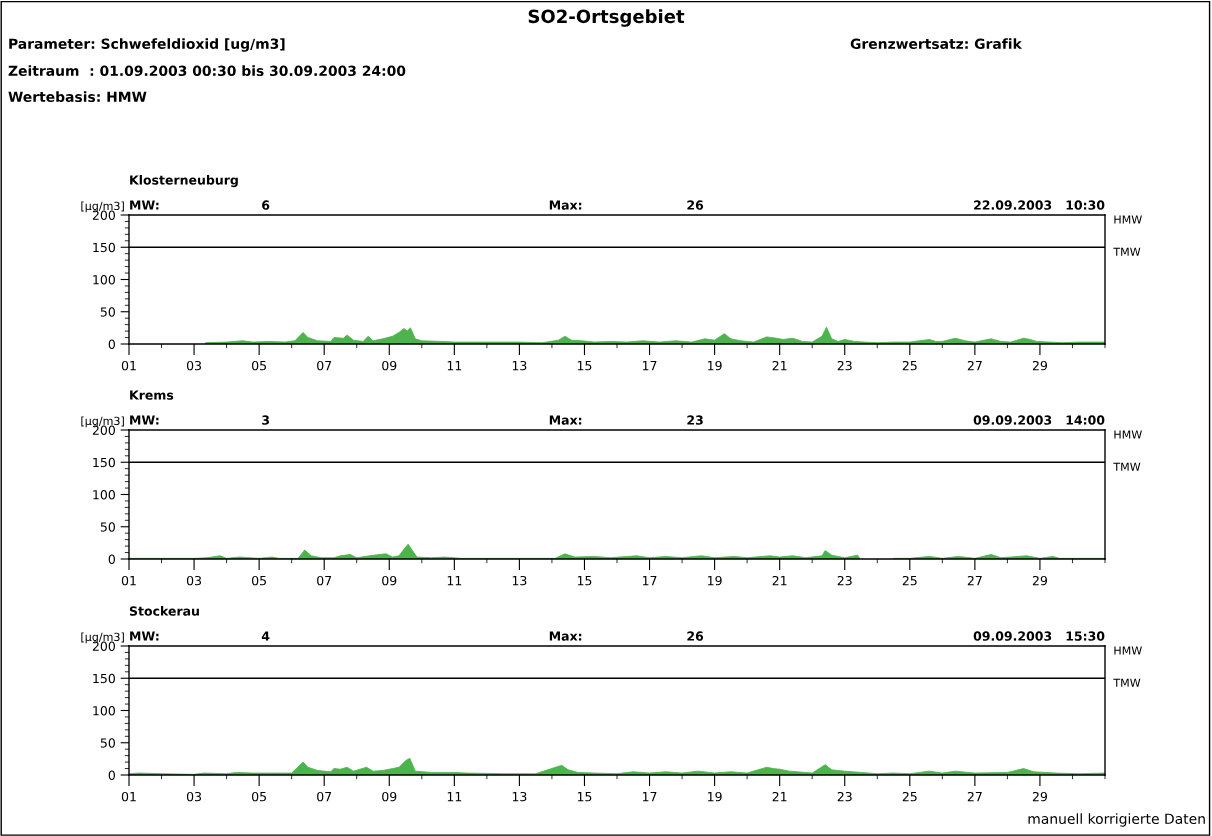 The image size is (1212, 836). What do you see at coordinates (164, 611) in the screenshot?
I see `chart-title: Stockerau` at bounding box center [164, 611].